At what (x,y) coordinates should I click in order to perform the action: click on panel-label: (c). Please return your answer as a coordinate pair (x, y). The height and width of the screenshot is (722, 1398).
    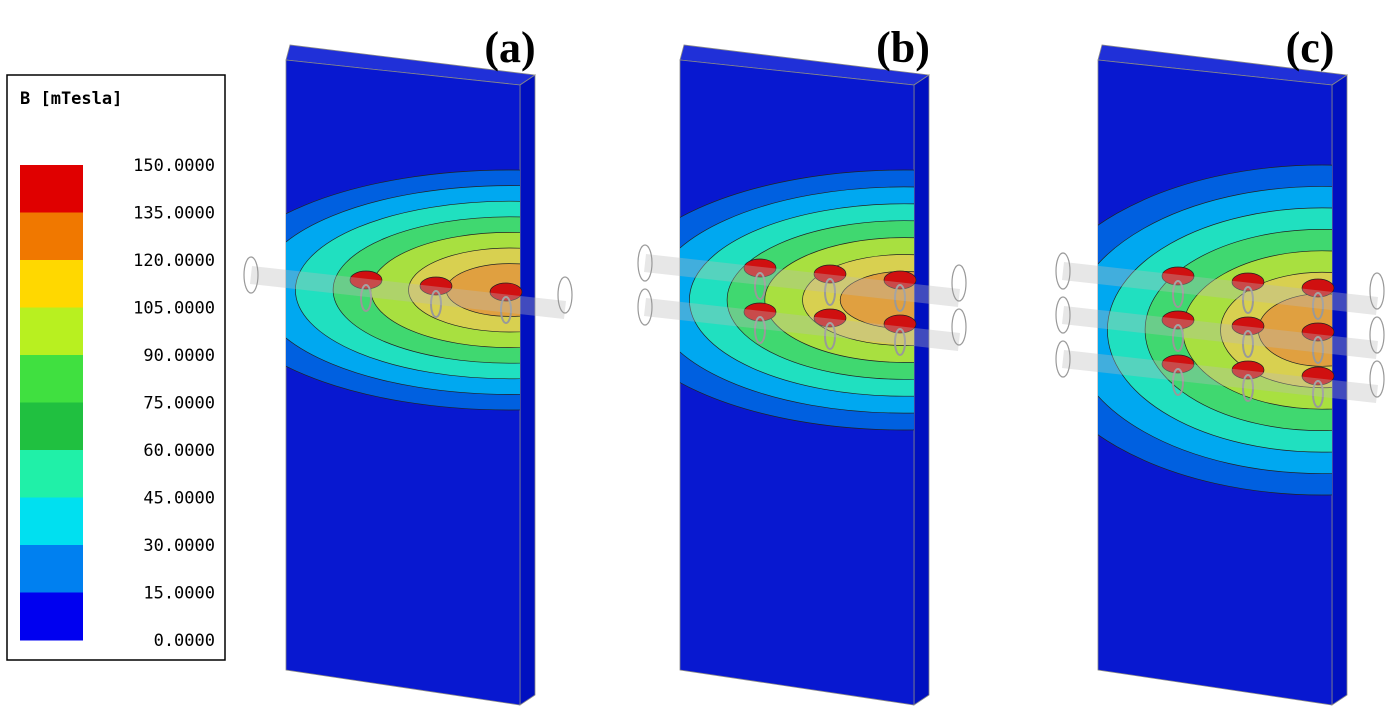
    Looking at the image, I should click on (1310, 47).